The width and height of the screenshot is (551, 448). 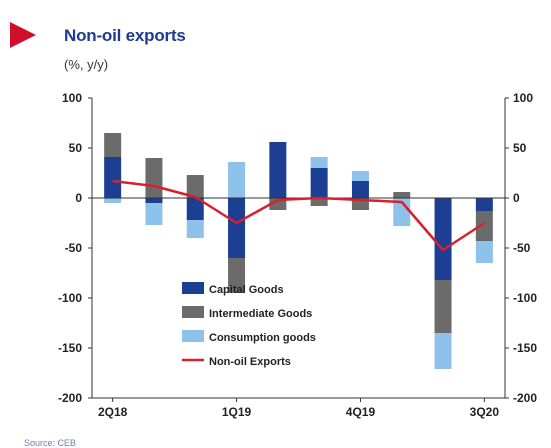 What do you see at coordinates (113, 412) in the screenshot?
I see `x-tick-label: 2Q18` at bounding box center [113, 412].